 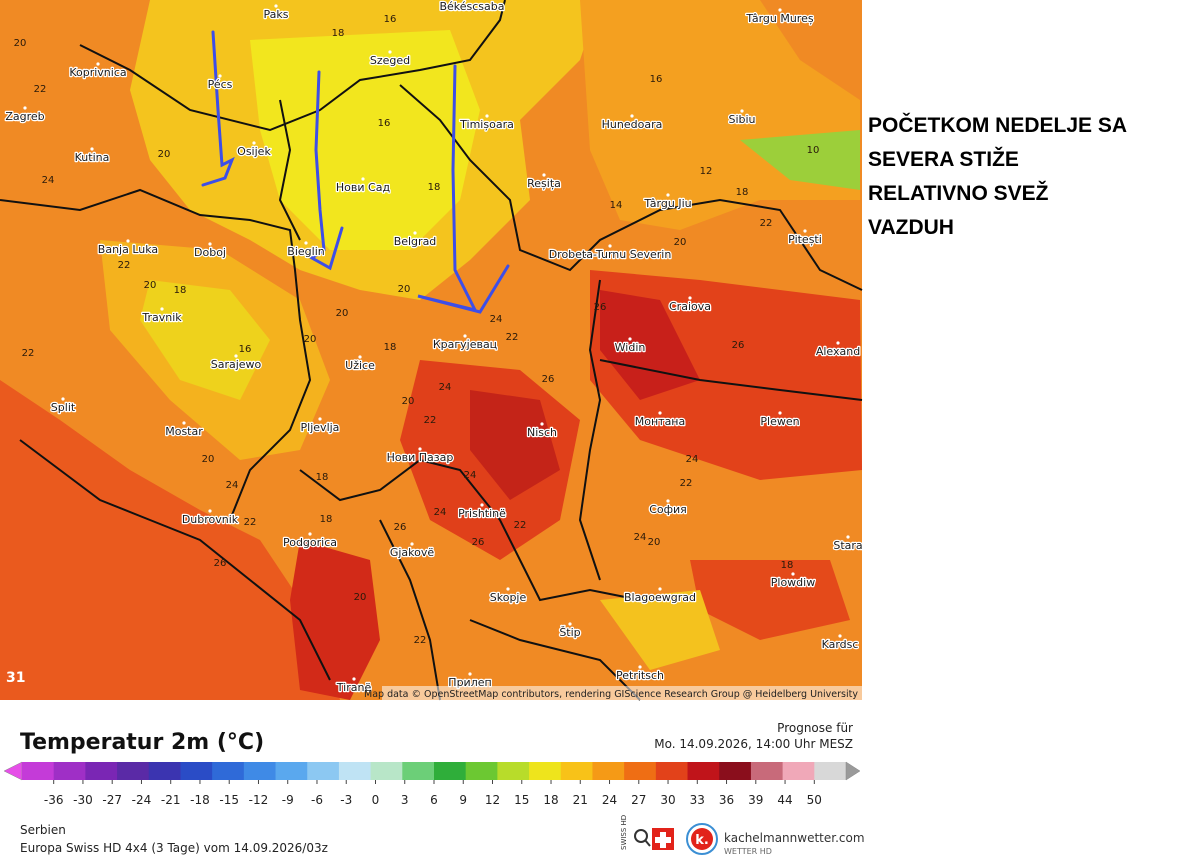 What do you see at coordinates (616, 205) in the screenshot?
I see `temperature-label: 14` at bounding box center [616, 205].